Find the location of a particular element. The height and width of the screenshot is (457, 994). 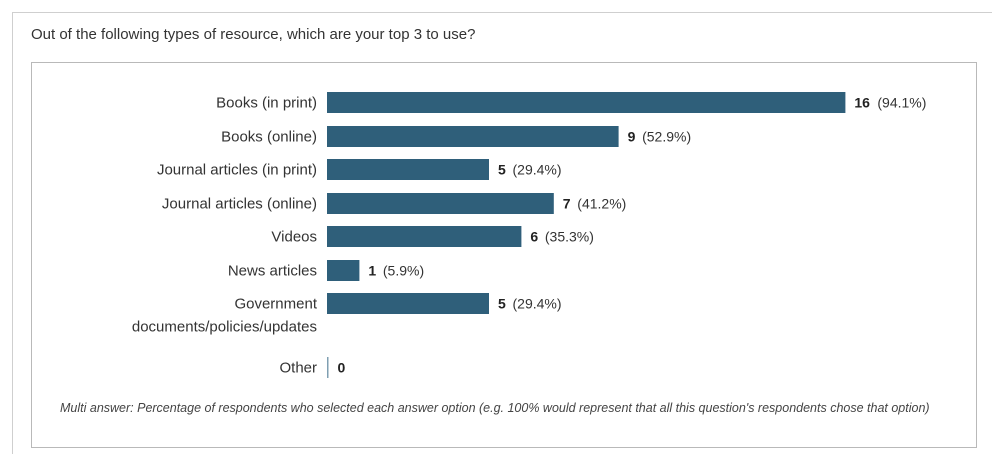

category-label: Government documents/policies/updates is located at coordinates (225, 316).